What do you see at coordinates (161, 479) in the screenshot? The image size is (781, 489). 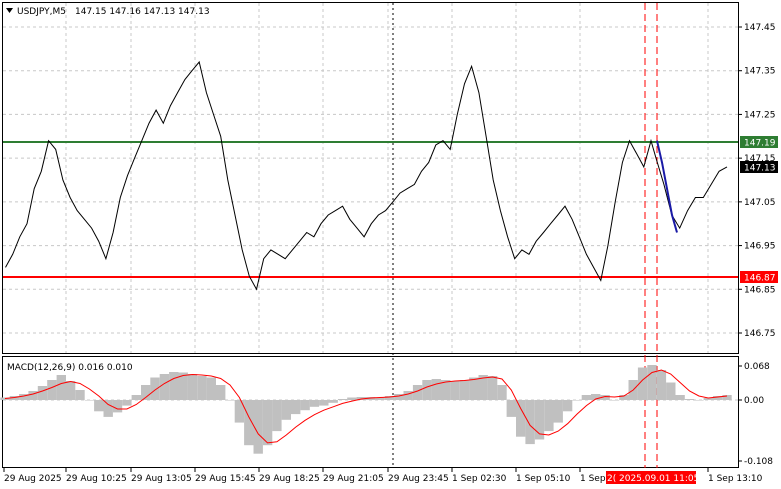 I see `time-label: 29 Aug 13:05` at bounding box center [161, 479].